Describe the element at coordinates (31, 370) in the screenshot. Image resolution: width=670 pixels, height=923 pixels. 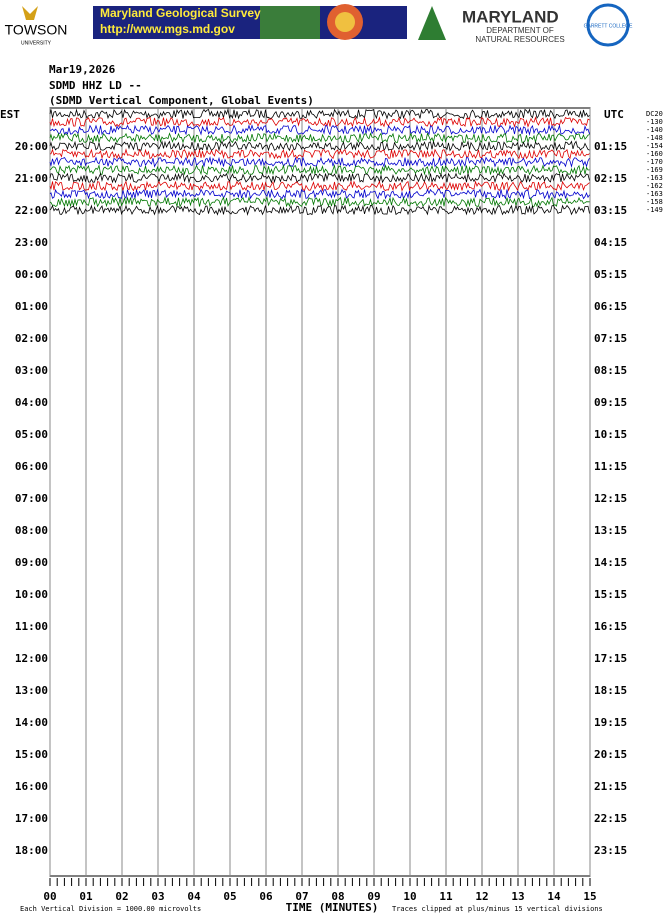
I see `left-hour-label: 03:00` at that location.